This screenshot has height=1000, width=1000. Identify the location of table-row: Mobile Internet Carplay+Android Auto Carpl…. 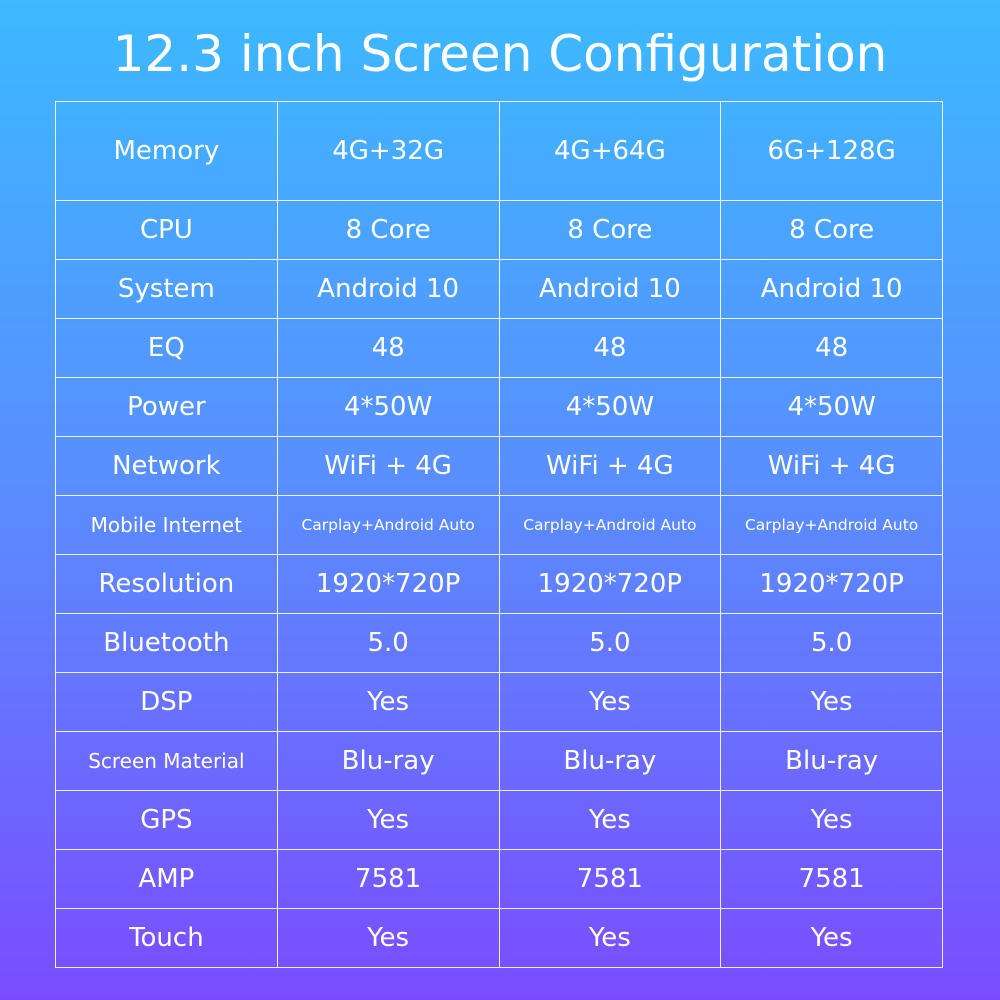
(499, 525).